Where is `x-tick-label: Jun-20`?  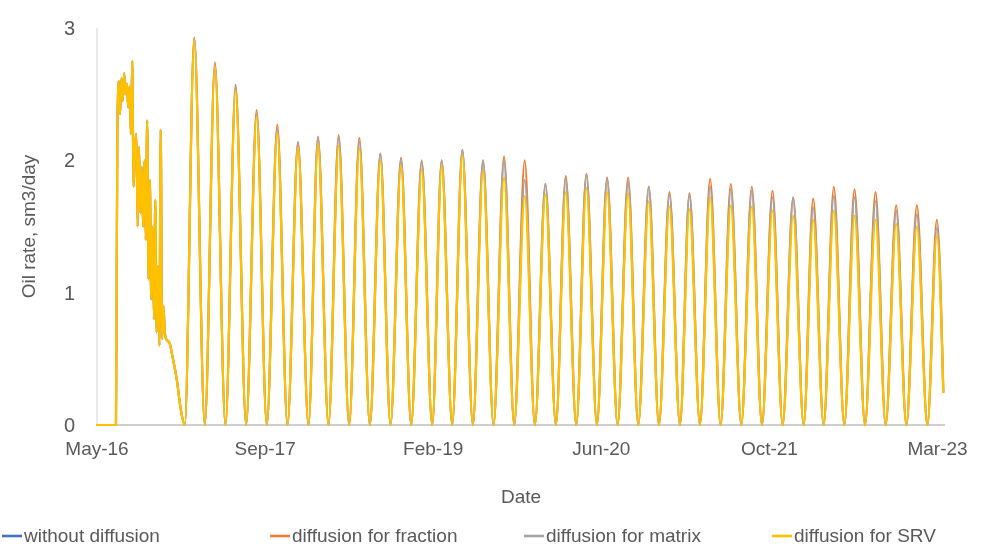 x-tick-label: Jun-20 is located at coordinates (601, 448).